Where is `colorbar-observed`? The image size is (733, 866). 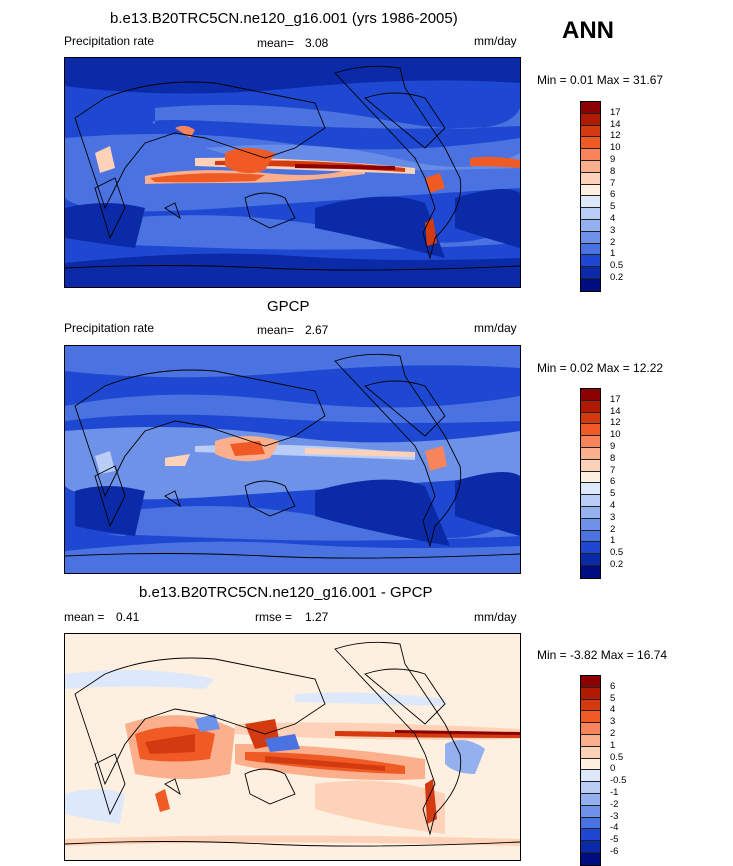 colorbar-observed is located at coordinates (590, 483).